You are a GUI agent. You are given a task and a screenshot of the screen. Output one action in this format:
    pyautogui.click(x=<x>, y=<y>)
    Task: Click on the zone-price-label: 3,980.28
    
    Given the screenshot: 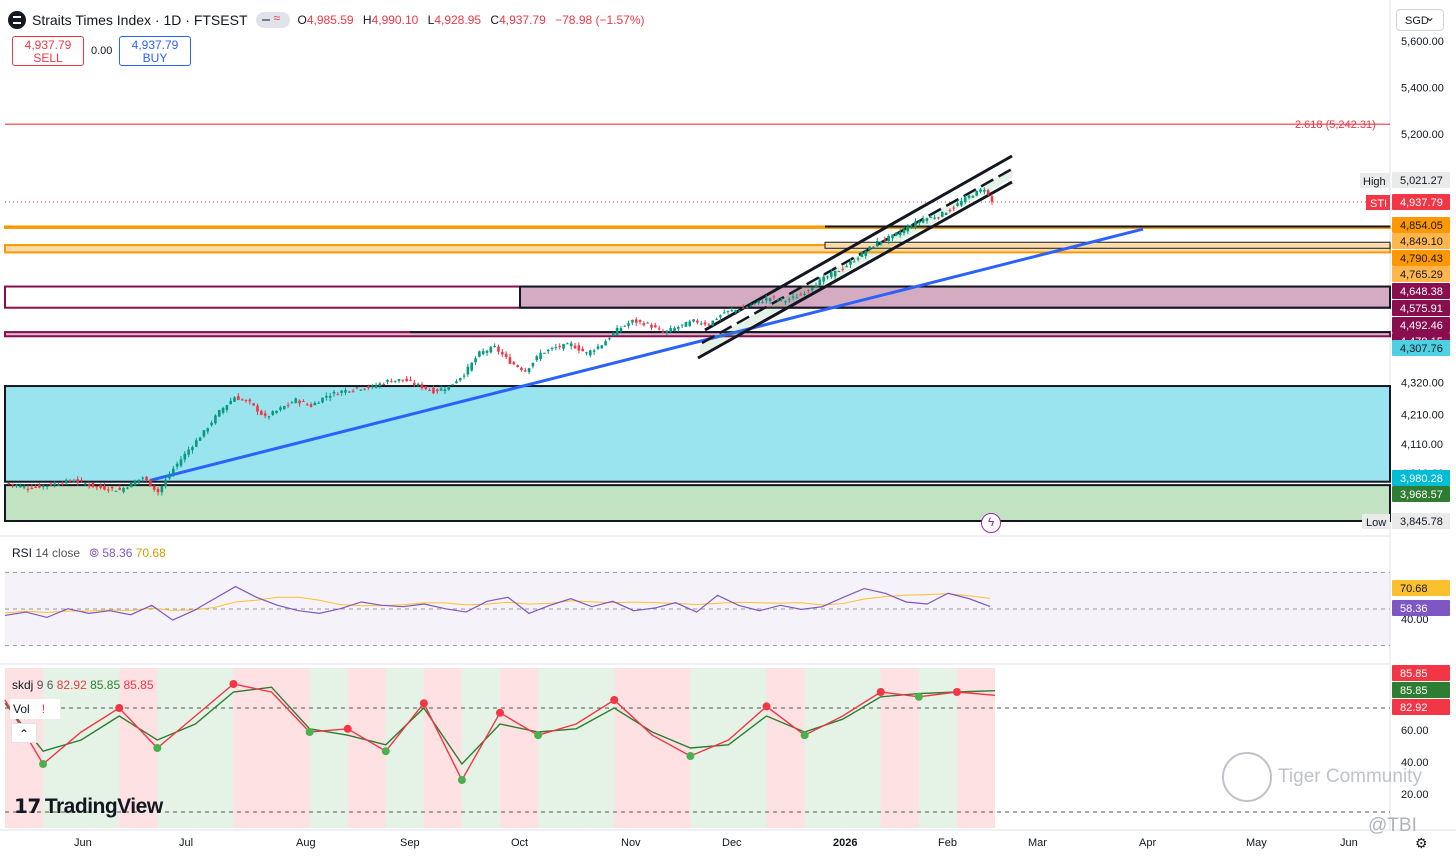 What is the action you would take?
    pyautogui.click(x=1421, y=479)
    